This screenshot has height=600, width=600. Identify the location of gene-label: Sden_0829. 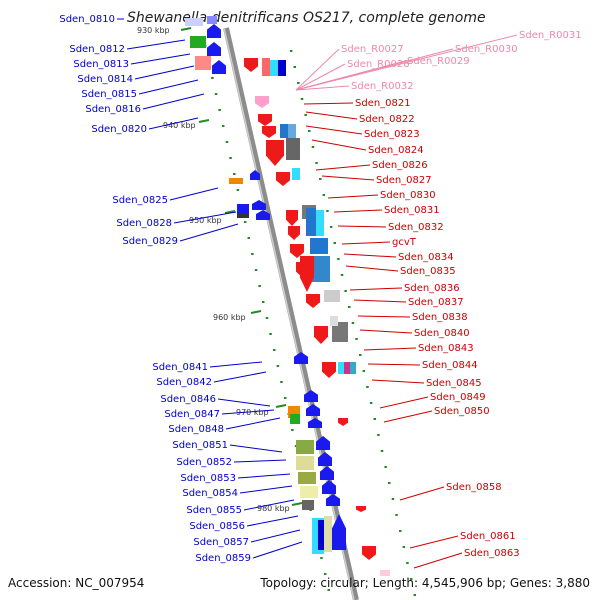
(150, 241).